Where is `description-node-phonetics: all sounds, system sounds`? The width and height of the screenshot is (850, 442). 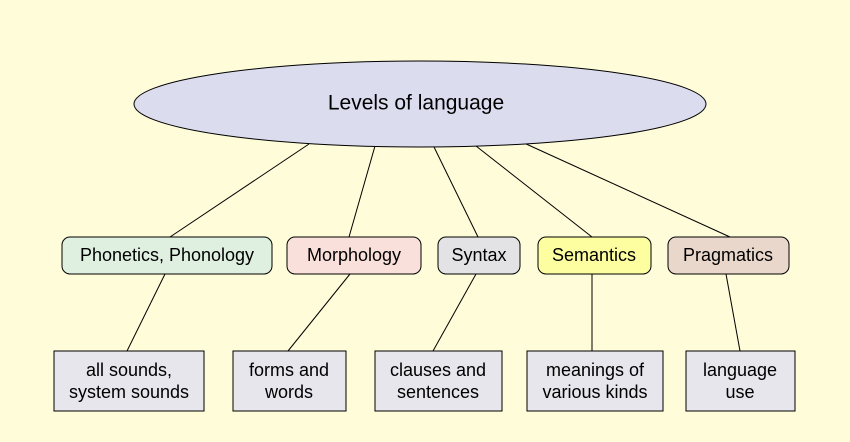
description-node-phonetics: all sounds, system sounds is located at coordinates (129, 381).